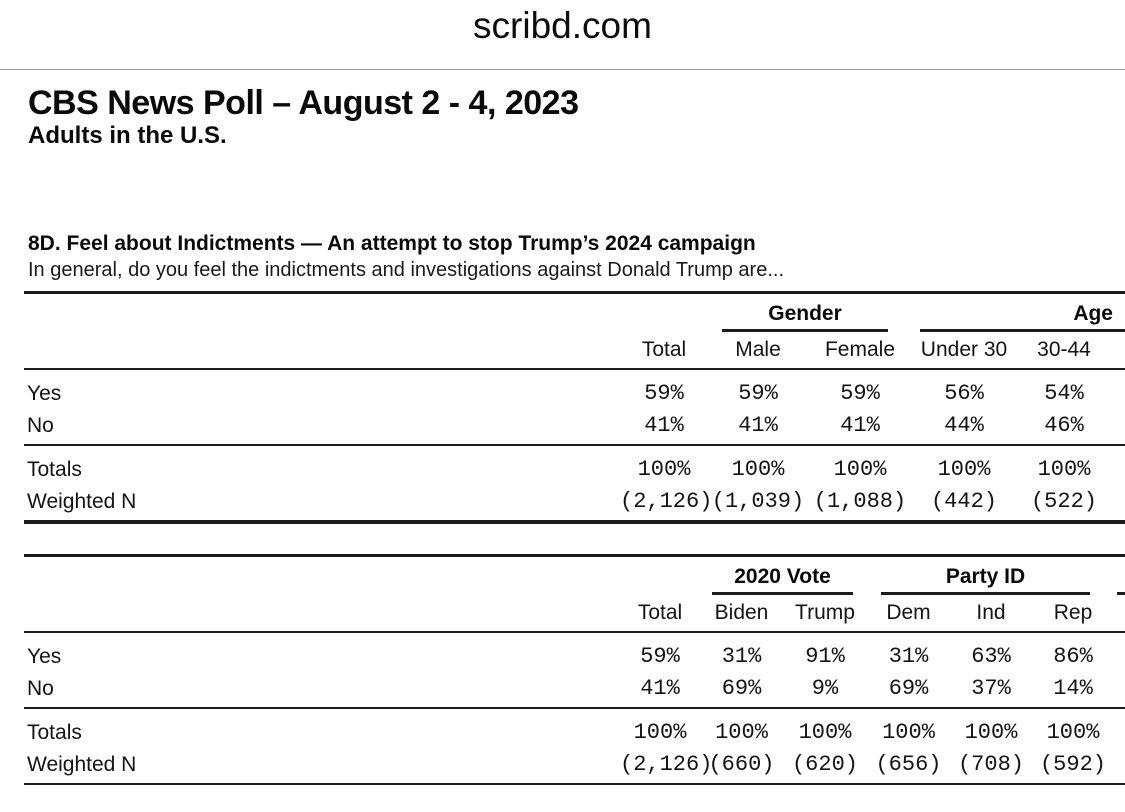 This screenshot has width=1125, height=812. What do you see at coordinates (758, 349) in the screenshot?
I see `column-header-male: Male` at bounding box center [758, 349].